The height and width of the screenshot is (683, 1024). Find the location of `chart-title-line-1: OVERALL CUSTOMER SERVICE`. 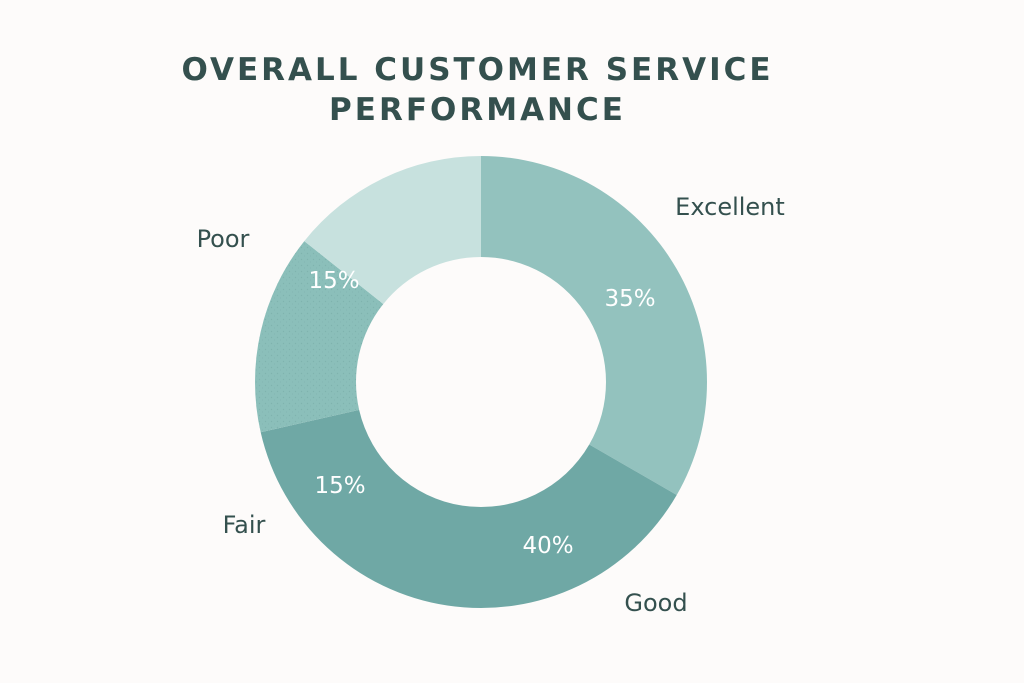

chart-title-line-1: OVERALL CUSTOMER SERVICE is located at coordinates (477, 70).